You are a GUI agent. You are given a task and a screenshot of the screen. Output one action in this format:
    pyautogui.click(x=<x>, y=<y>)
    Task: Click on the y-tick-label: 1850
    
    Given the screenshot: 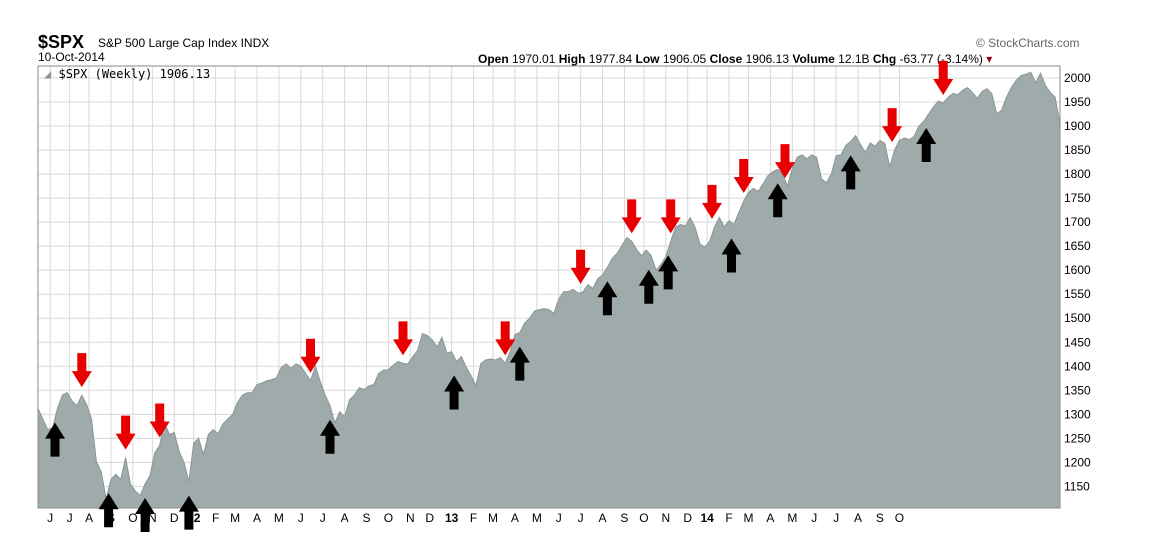 What is the action you would take?
    pyautogui.click(x=1077, y=150)
    